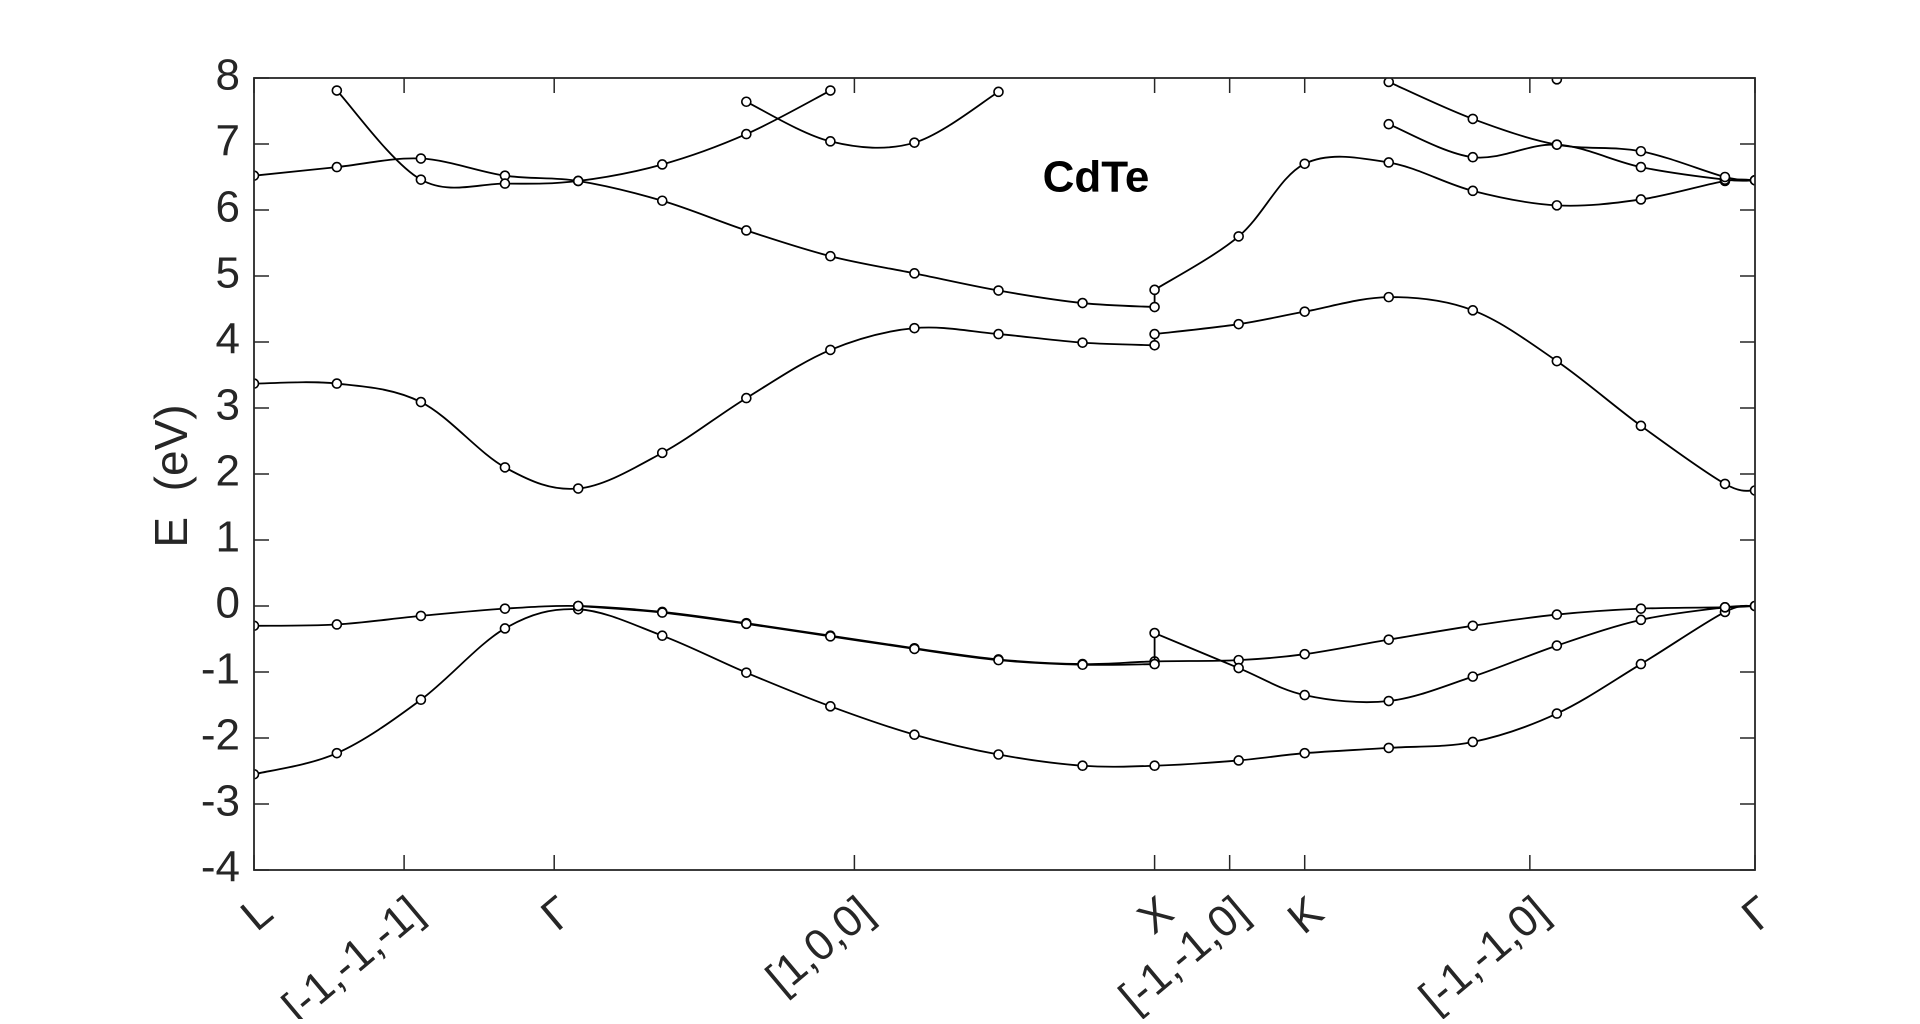 The width and height of the screenshot is (1920, 1024). What do you see at coordinates (228, 405) in the screenshot?
I see `y-tick-label: 3` at bounding box center [228, 405].